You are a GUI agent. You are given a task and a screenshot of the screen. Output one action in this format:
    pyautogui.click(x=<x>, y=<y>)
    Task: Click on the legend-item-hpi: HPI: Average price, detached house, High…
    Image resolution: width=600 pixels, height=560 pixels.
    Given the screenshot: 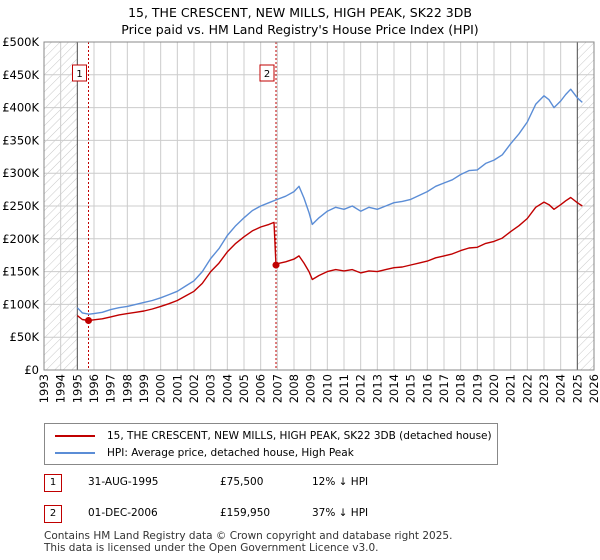 What is the action you would take?
    pyautogui.click(x=204, y=453)
    